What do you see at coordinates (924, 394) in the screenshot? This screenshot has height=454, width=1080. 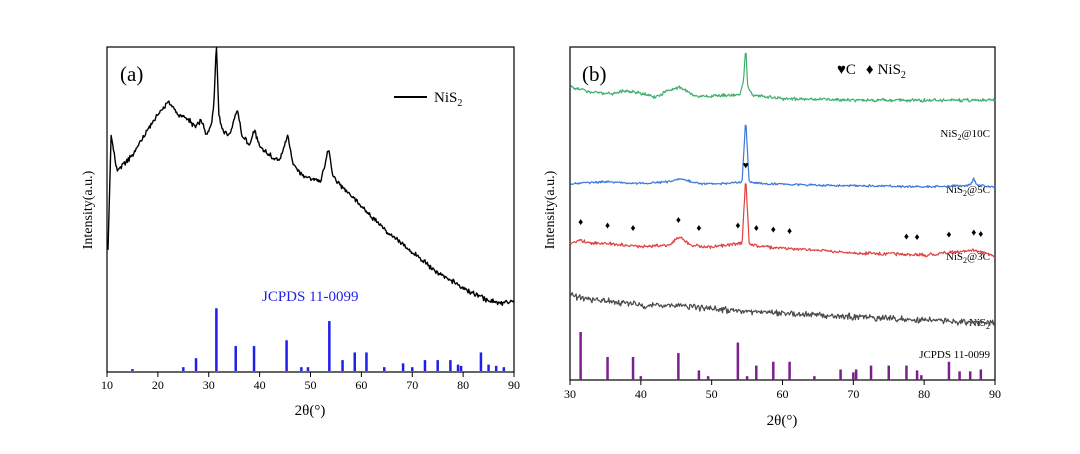 I see `panel-b-x-tick-label: 80` at bounding box center [924, 394].